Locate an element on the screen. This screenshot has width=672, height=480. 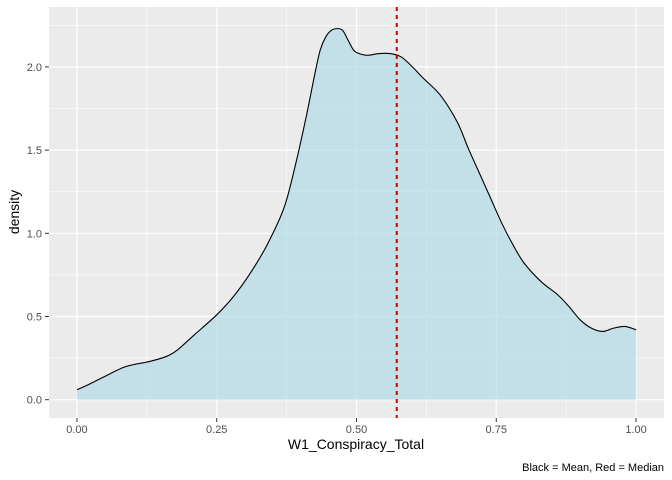
y-tick-label: 1.0 is located at coordinates (34, 234).